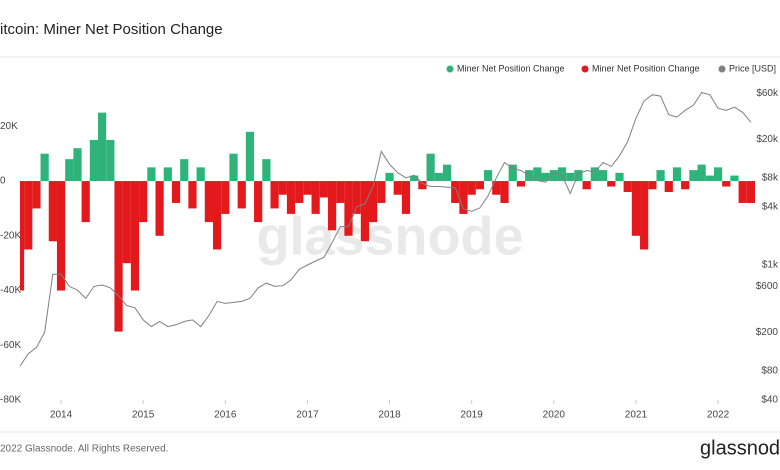  What do you see at coordinates (84, 449) in the screenshot?
I see `footer-copyright: 2022 Glassnode. All Rights Reserved.` at bounding box center [84, 449].